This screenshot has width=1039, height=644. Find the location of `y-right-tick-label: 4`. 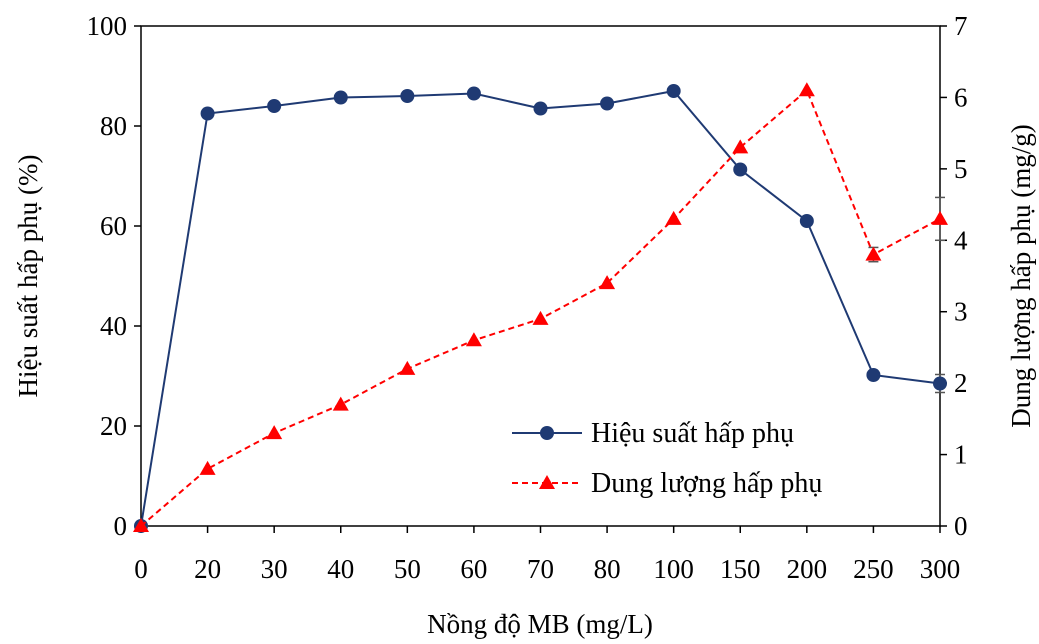

y-right-tick-label: 4 is located at coordinates (961, 240).